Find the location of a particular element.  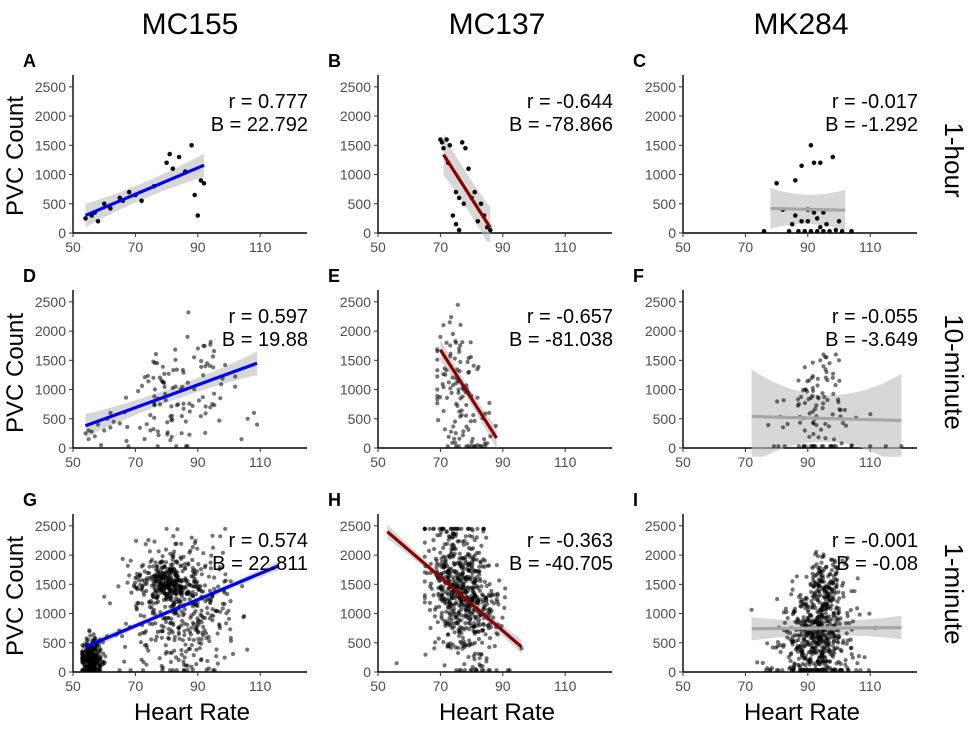

stat-r: r = -0.644 is located at coordinates (570, 102).